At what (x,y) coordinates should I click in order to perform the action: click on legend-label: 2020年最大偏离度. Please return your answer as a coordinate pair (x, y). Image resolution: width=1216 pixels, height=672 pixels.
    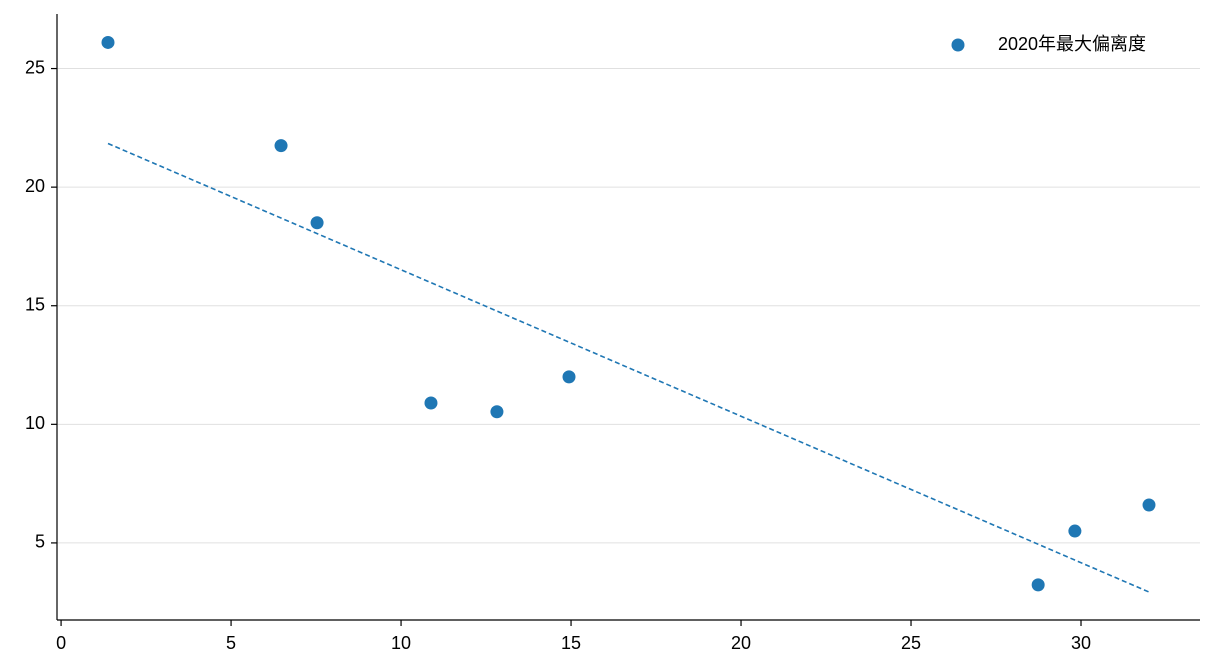
    Looking at the image, I should click on (1072, 44).